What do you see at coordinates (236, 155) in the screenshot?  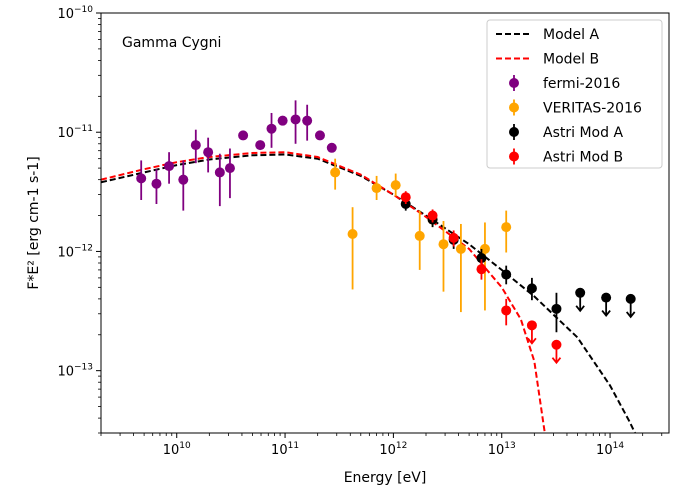 I see `fermi-2016-series` at bounding box center [236, 155].